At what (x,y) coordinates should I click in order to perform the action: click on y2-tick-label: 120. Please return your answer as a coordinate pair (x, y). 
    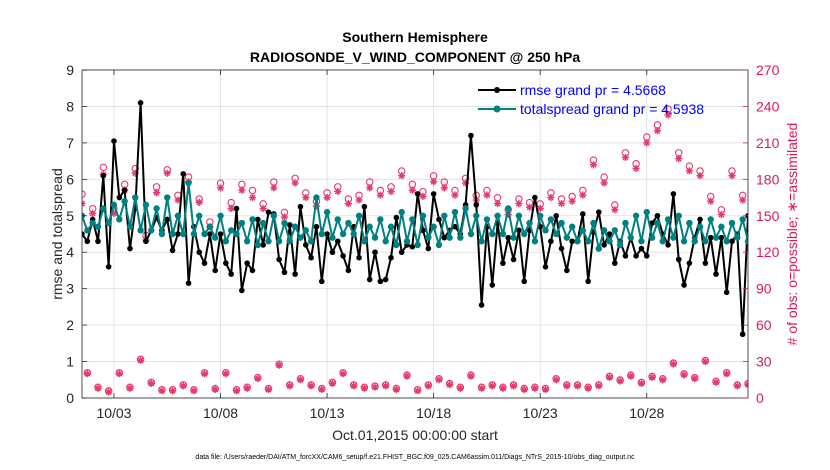
    Looking at the image, I should click on (768, 252).